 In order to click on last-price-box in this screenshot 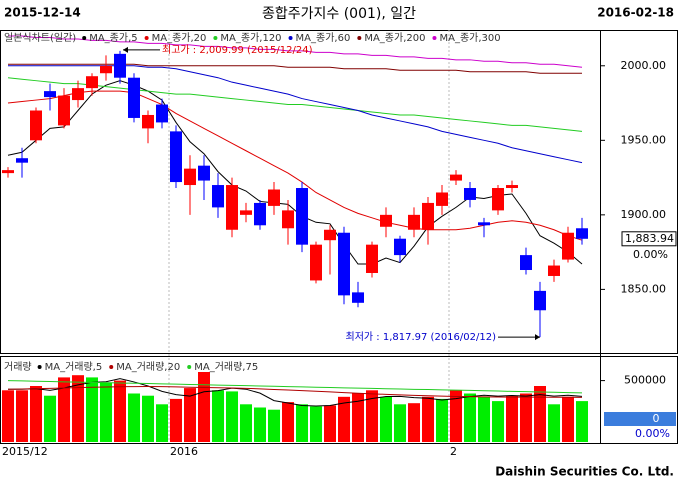, I will do `click(649, 239)`.